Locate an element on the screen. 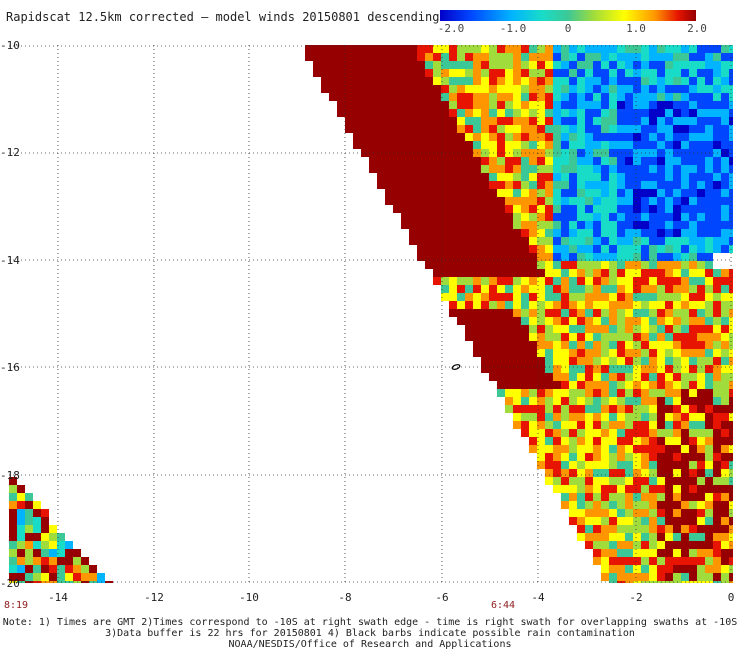 This screenshot has height=650, width=740. colorbar-label: 0 is located at coordinates (568, 28).